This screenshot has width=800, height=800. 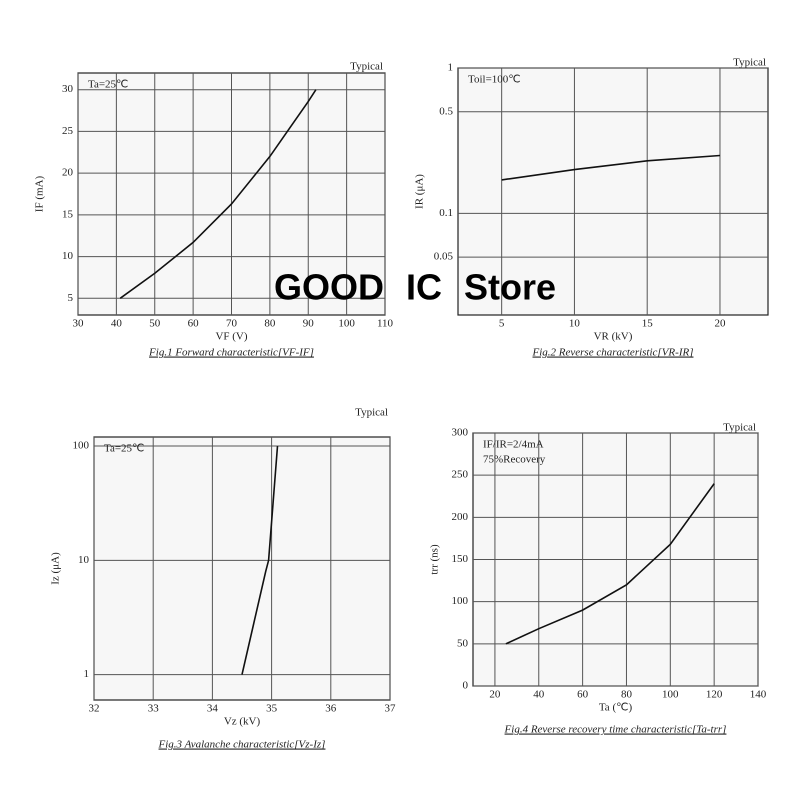 I want to click on annotation: 75%Recovery, so click(x=514, y=460).